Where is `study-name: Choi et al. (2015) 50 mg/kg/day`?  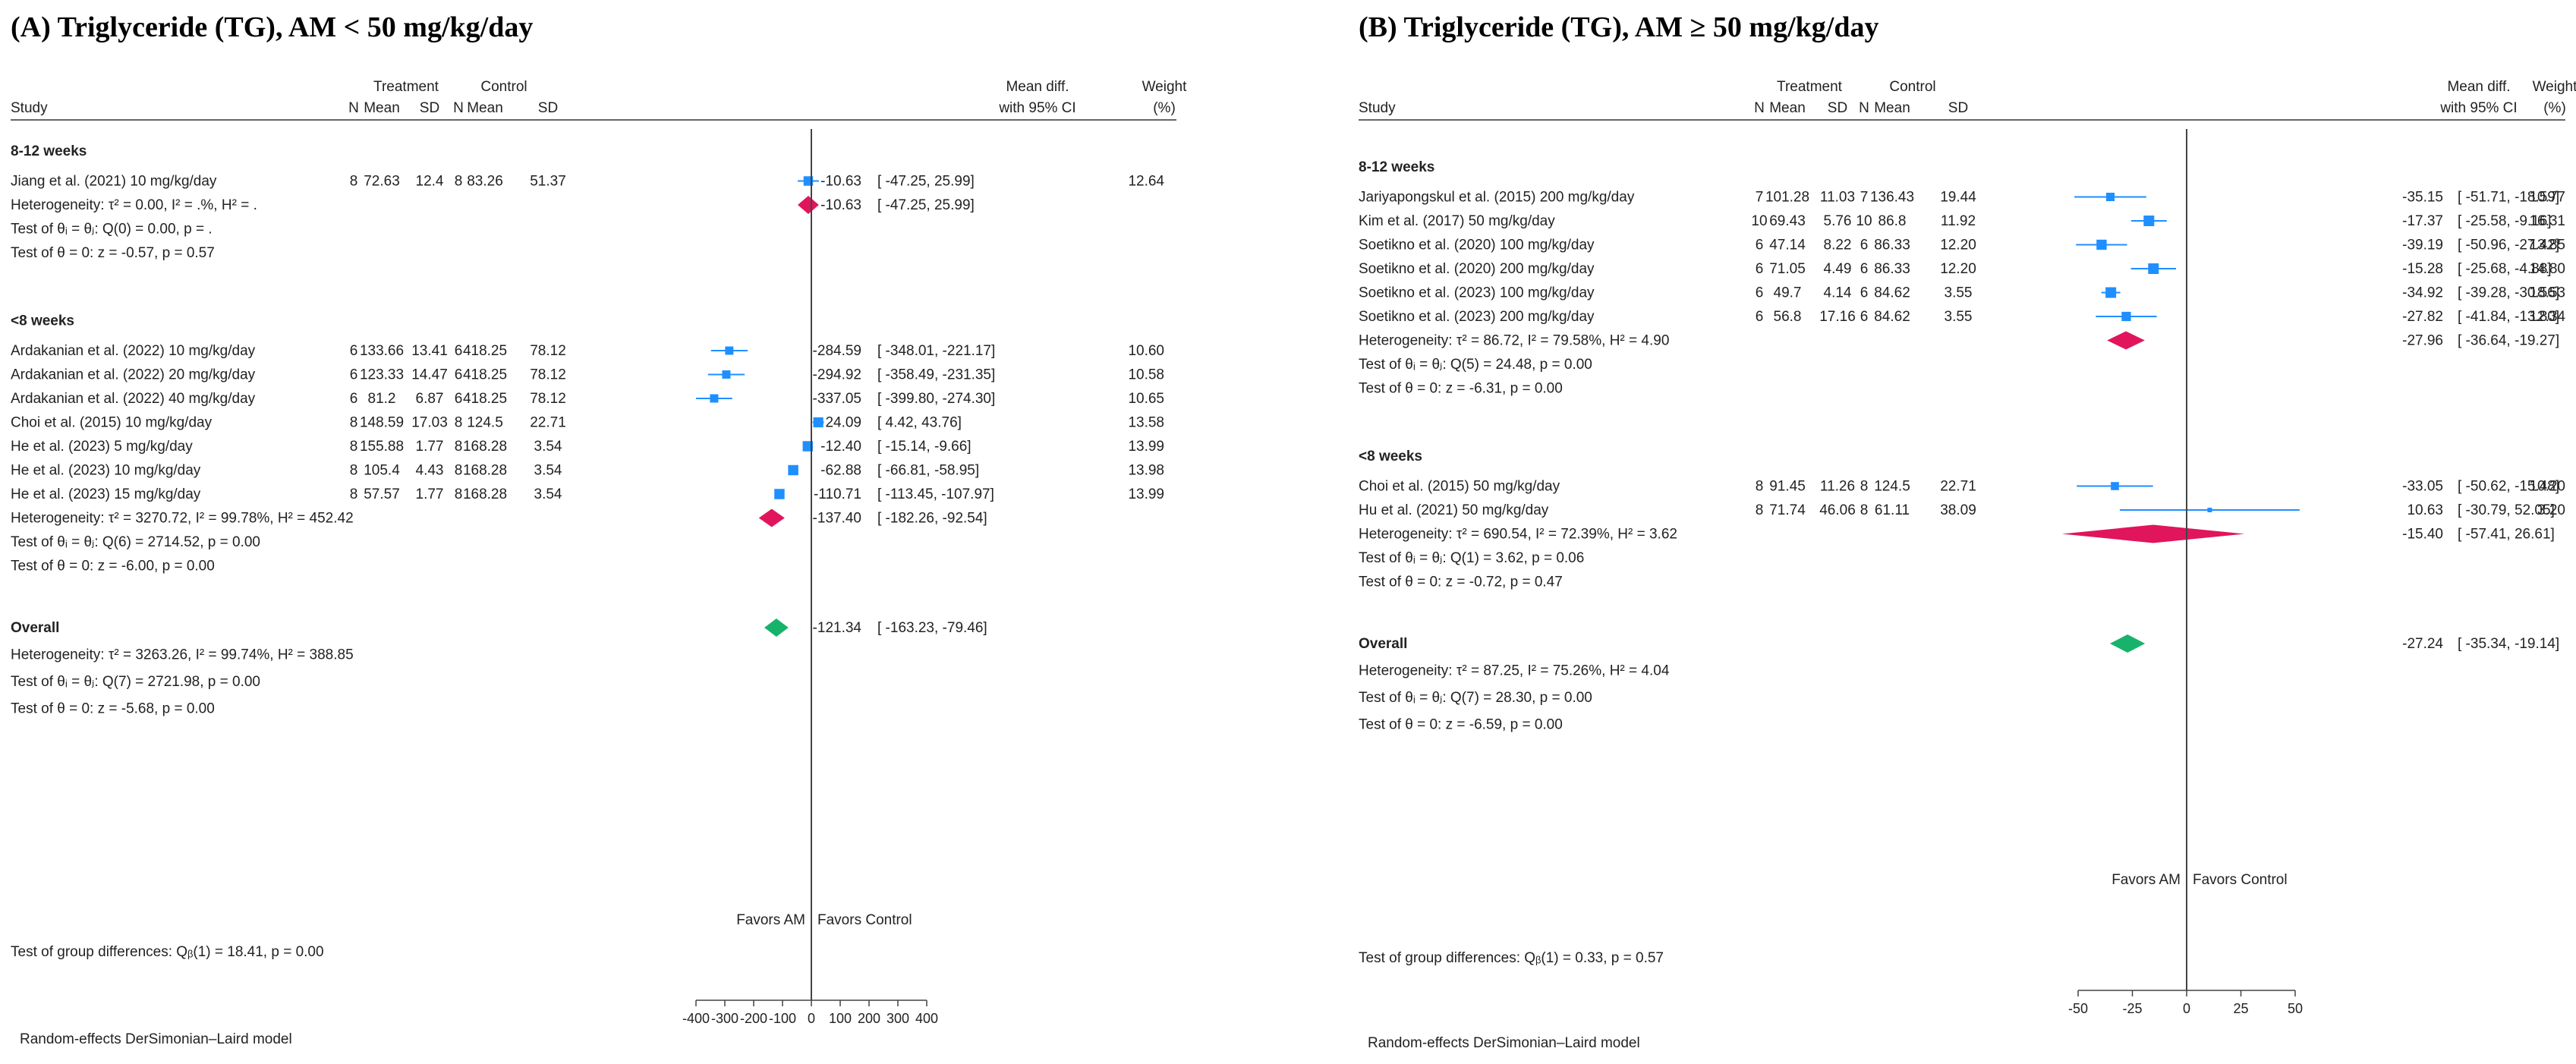
study-name: Choi et al. (2015) 50 mg/kg/day is located at coordinates (1459, 487).